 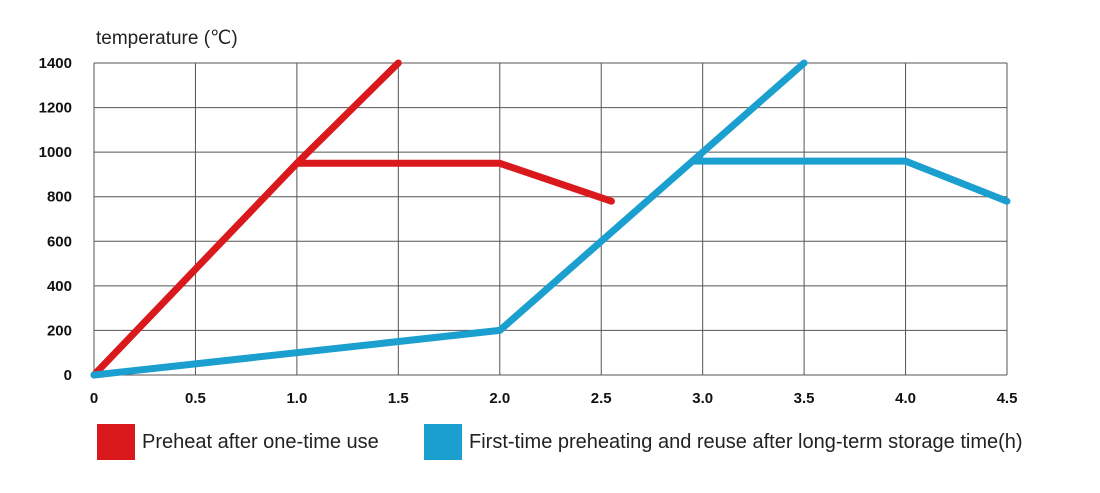 What do you see at coordinates (499, 398) in the screenshot?
I see `x-tick-label: 2.0` at bounding box center [499, 398].